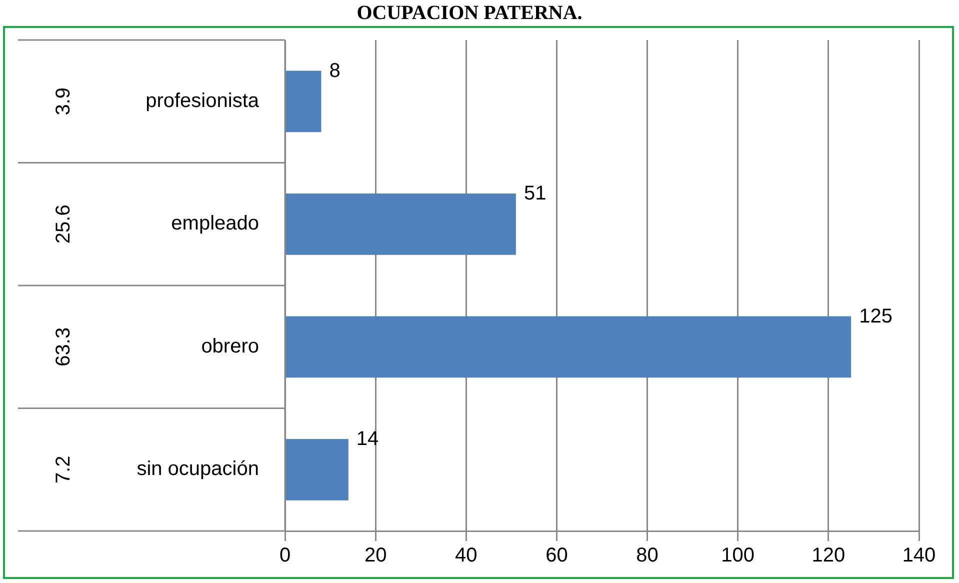  I want to click on text: 7.2, so click(63, 470).